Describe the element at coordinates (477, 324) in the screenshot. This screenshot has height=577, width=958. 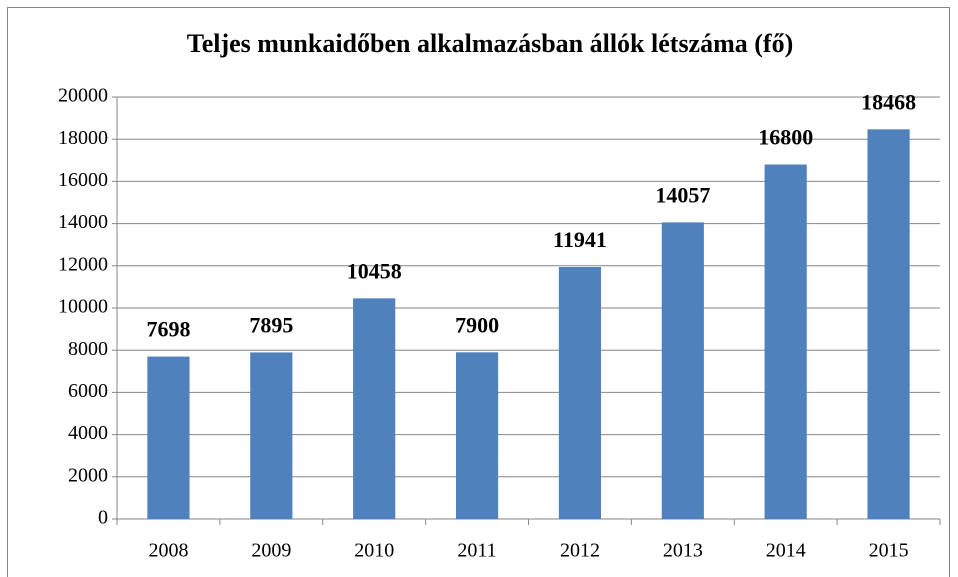
I see `data-label: 7900` at that location.